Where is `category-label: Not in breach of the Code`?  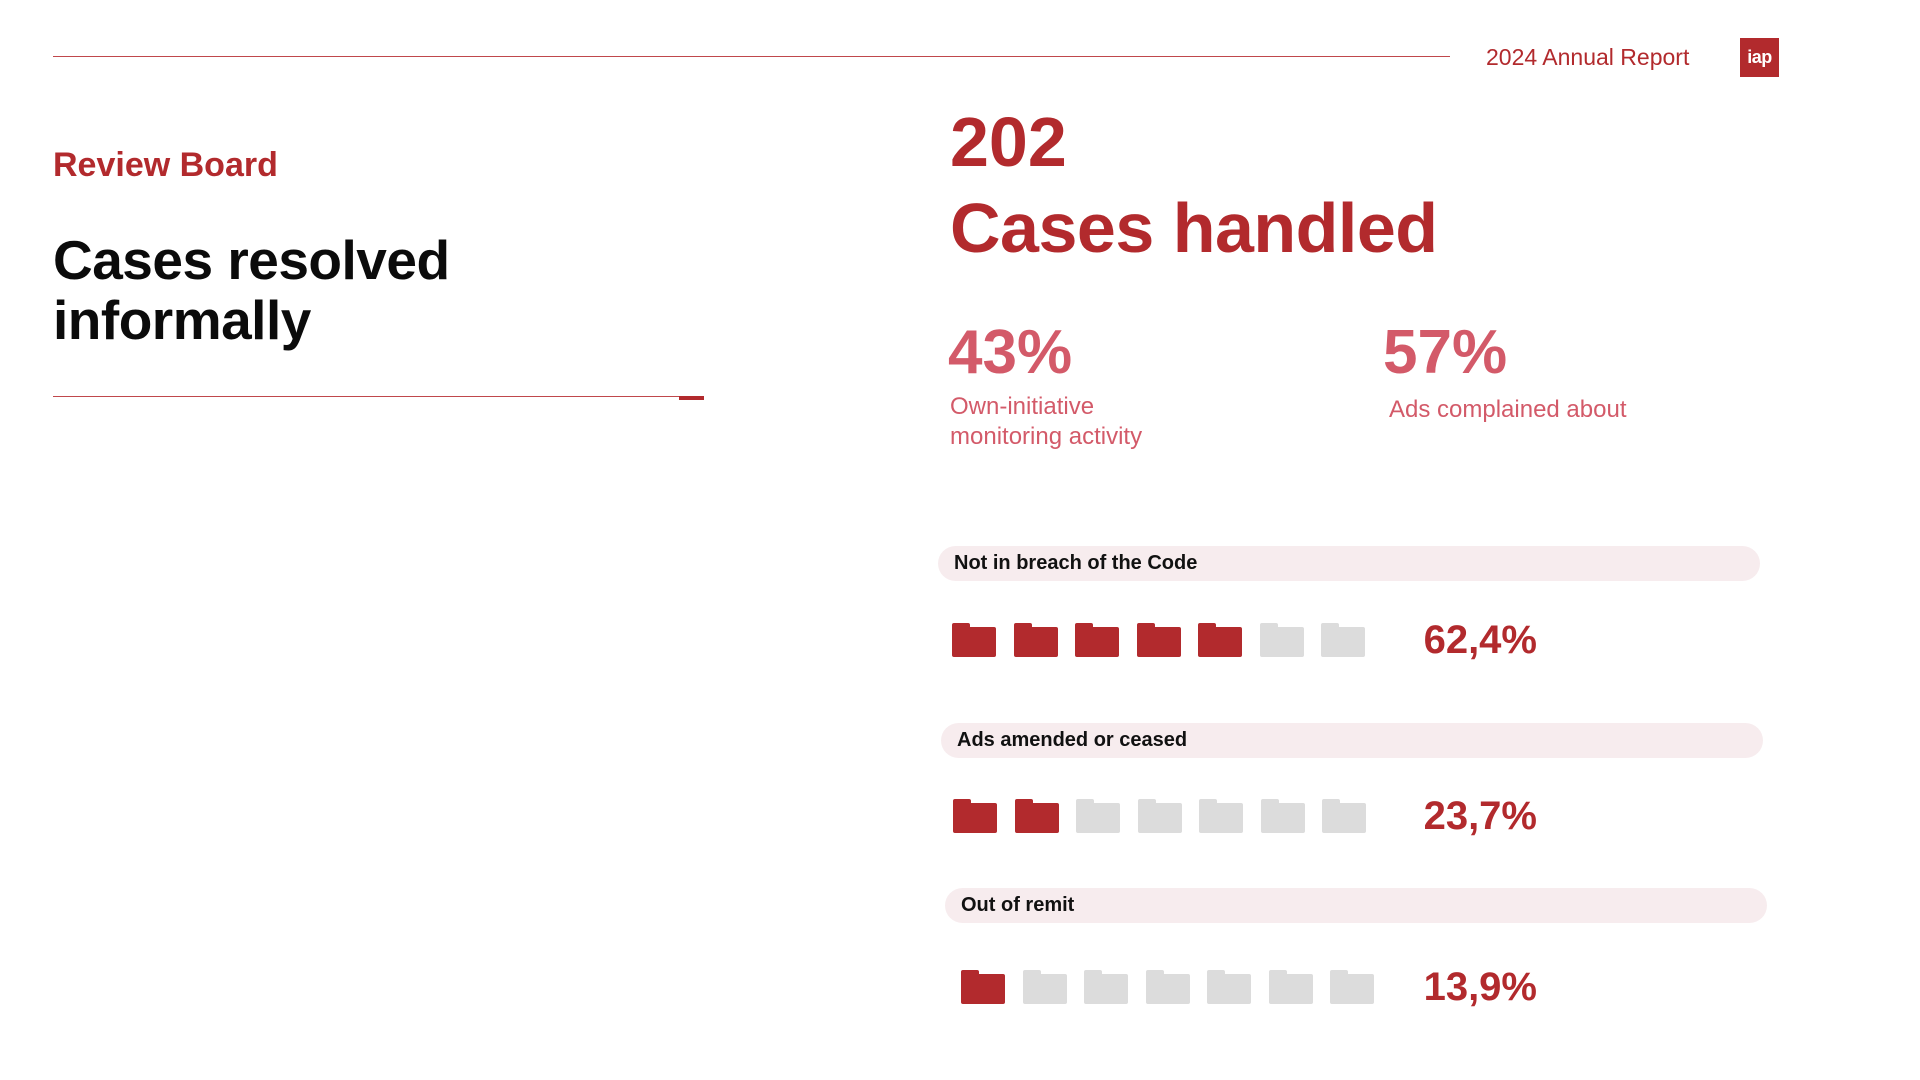 category-label: Not in breach of the Code is located at coordinates (1076, 563).